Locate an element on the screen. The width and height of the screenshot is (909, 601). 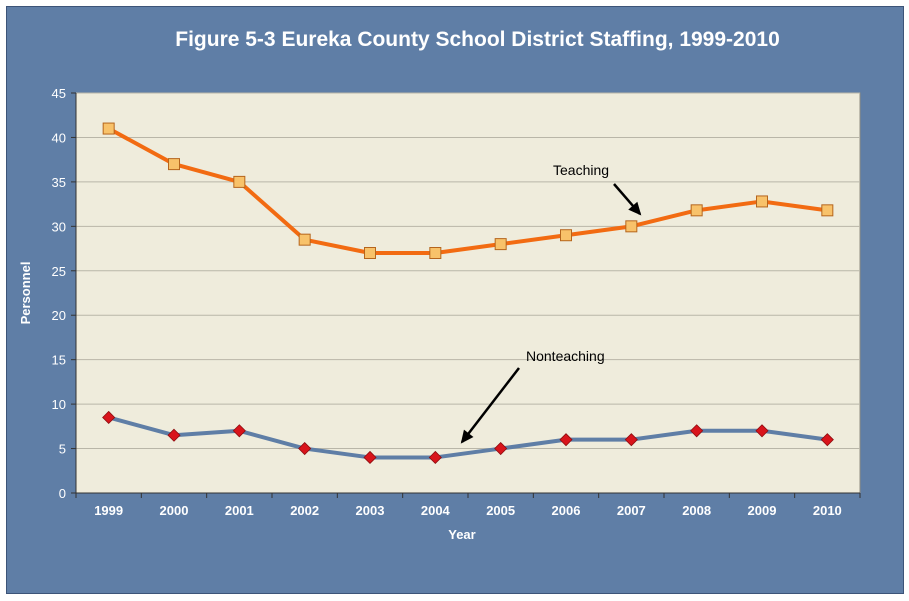
x-tick-label-1999: 1999 is located at coordinates (108, 510).